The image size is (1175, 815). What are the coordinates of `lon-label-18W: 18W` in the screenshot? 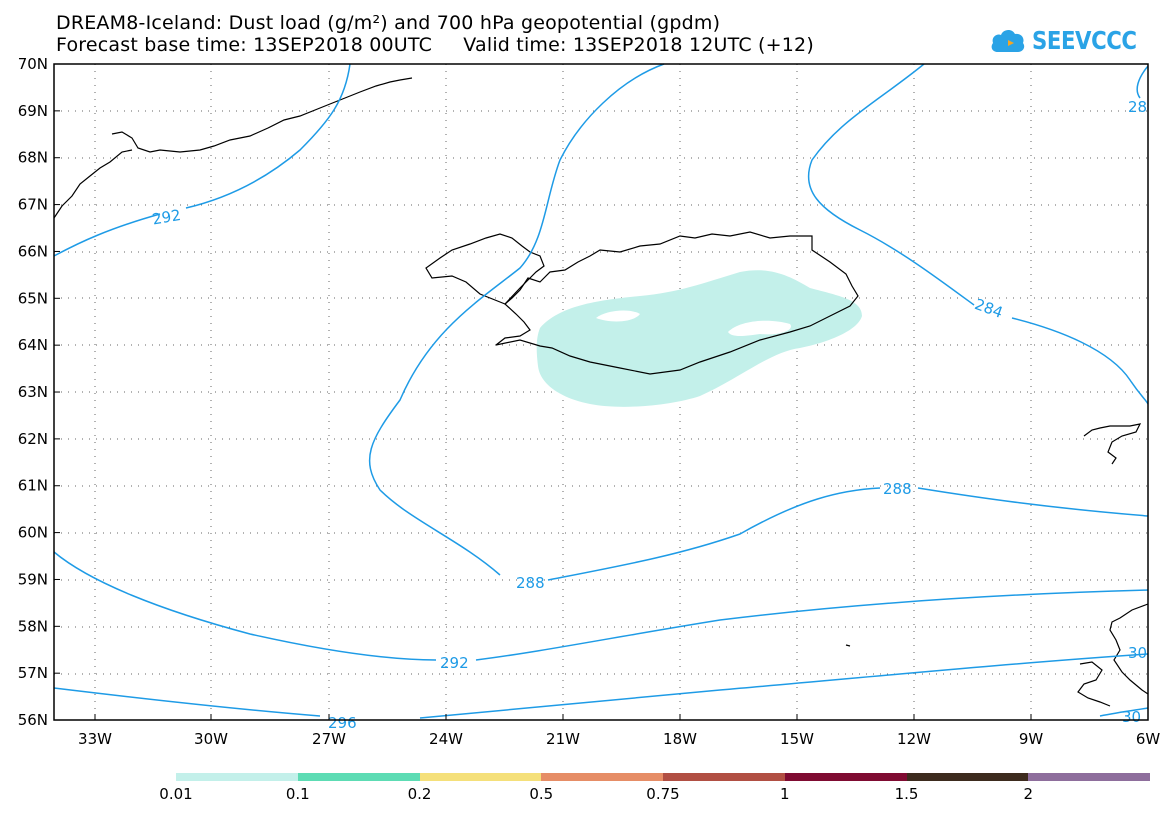 It's located at (680, 739).